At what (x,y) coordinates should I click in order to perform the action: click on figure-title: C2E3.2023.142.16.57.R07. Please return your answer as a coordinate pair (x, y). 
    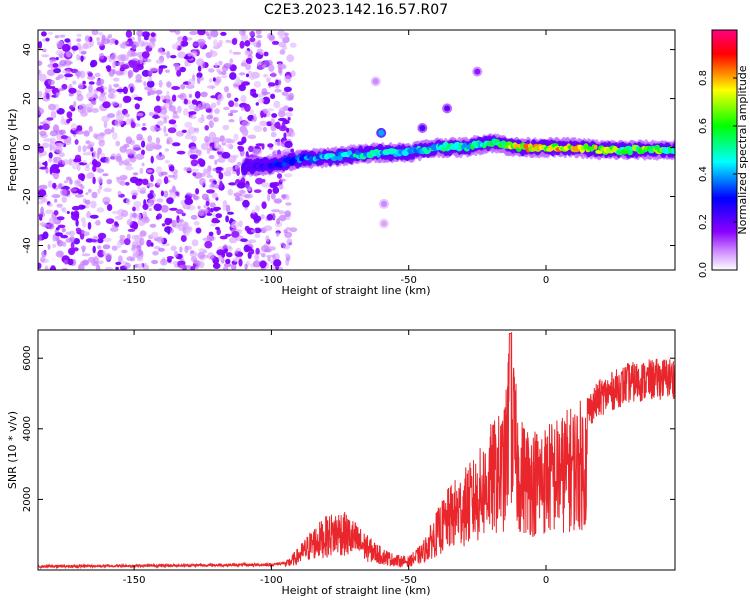
    Looking at the image, I should click on (356, 10).